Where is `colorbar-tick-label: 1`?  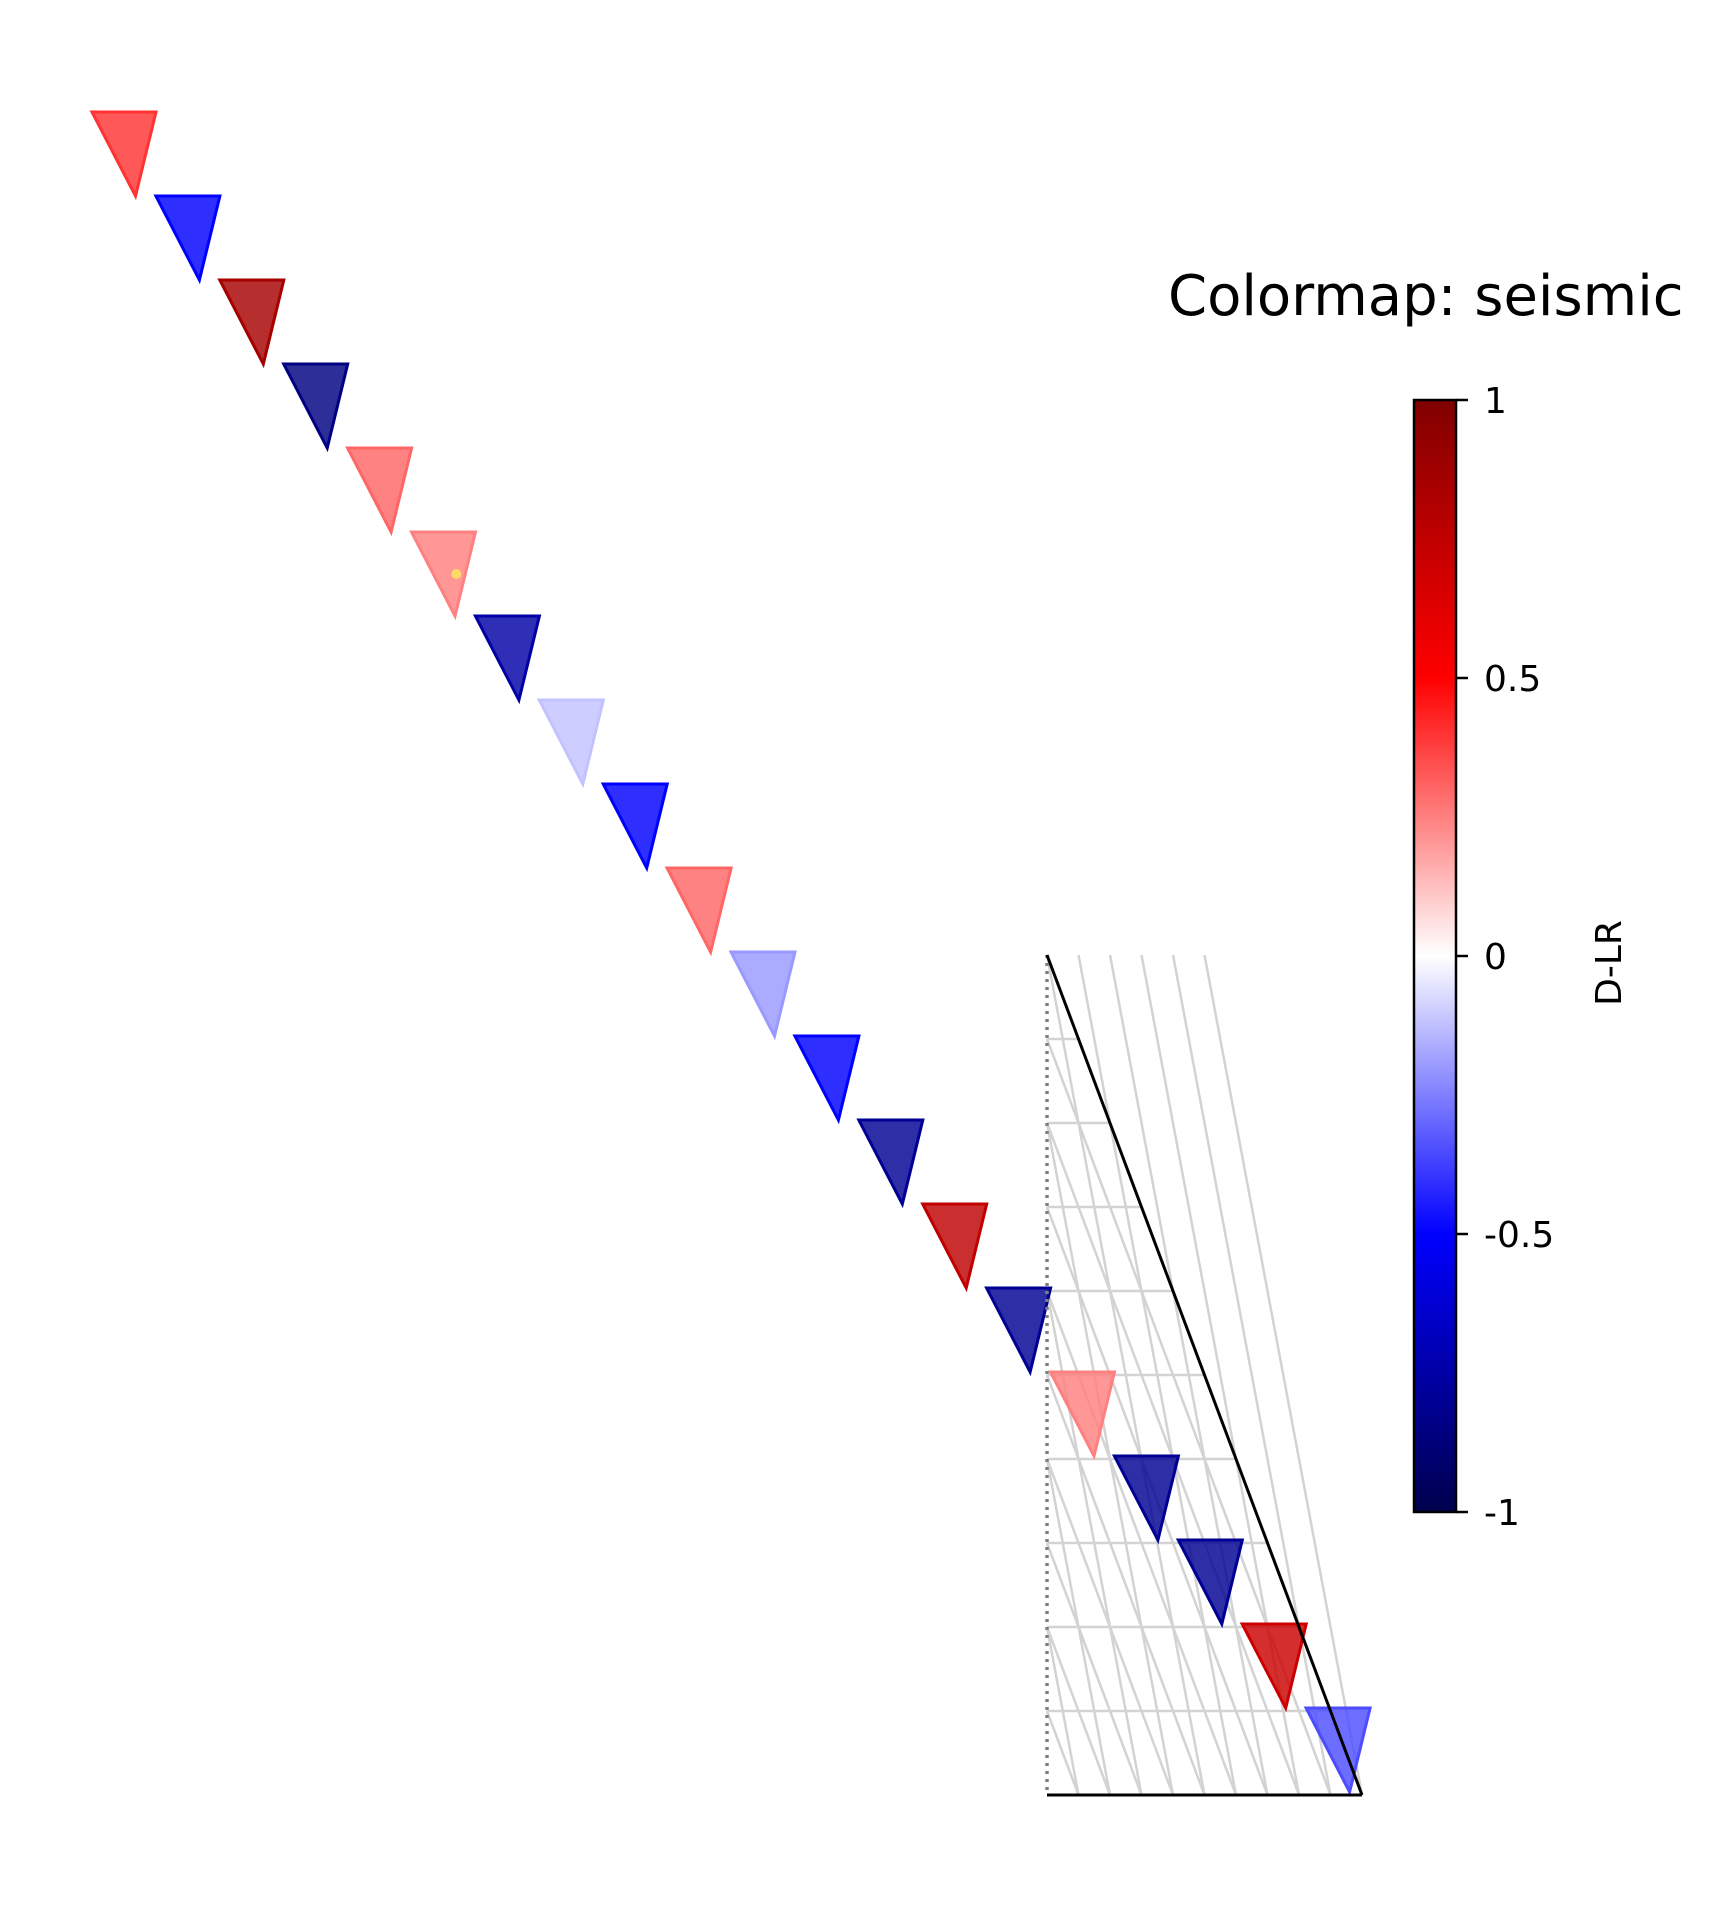 colorbar-tick-label: 1 is located at coordinates (1495, 401).